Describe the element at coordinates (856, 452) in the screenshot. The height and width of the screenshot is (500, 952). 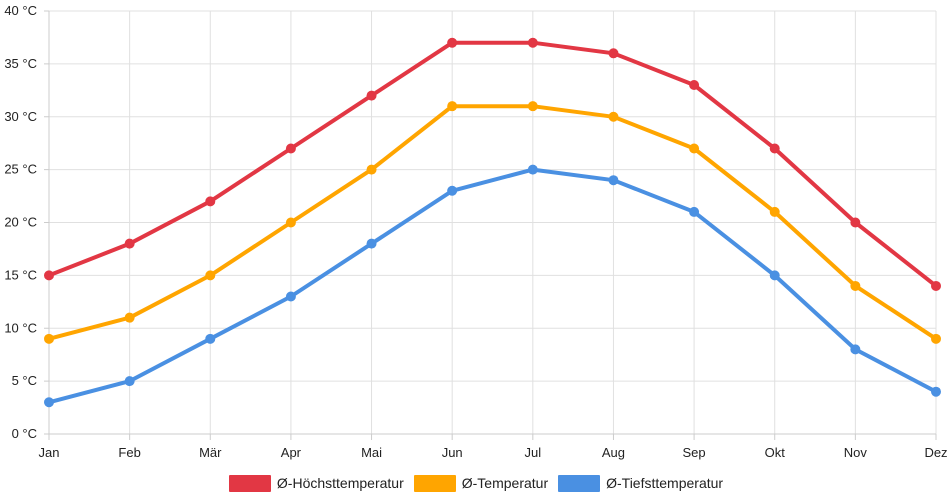
I see `x-tick-label: Nov` at that location.